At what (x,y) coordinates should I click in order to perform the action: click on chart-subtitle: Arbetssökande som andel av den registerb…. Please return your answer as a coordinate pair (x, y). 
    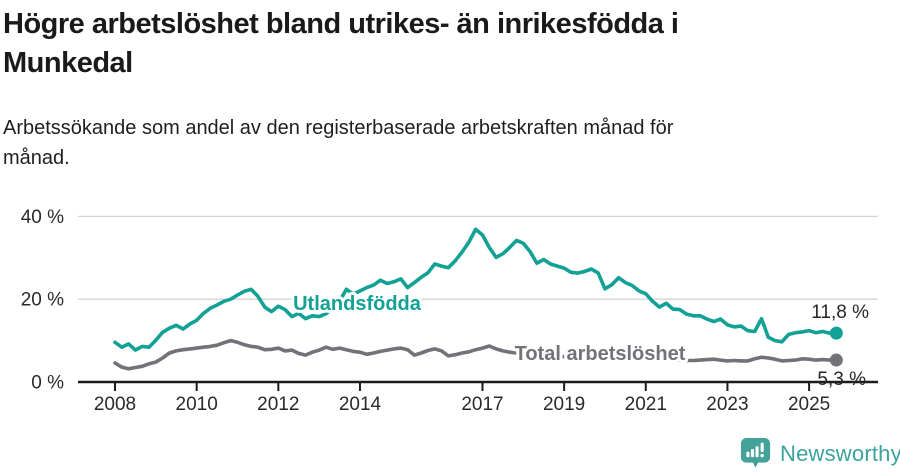
    Looking at the image, I should click on (433, 143).